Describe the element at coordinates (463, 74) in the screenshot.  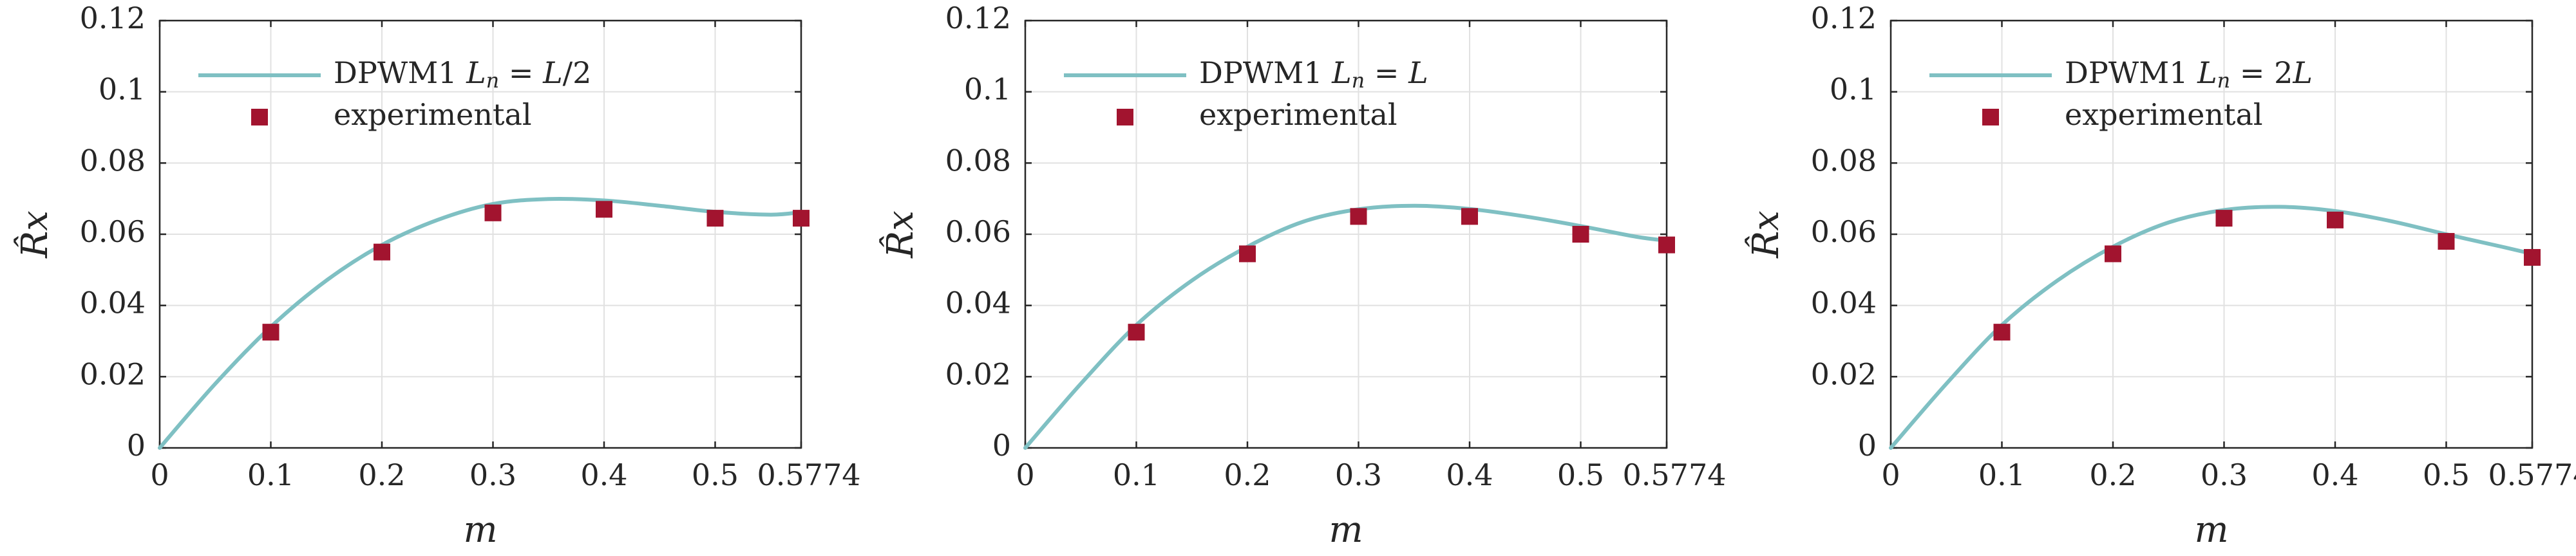
I see `legend-label-line: DPWM1 Ln = L/2` at that location.